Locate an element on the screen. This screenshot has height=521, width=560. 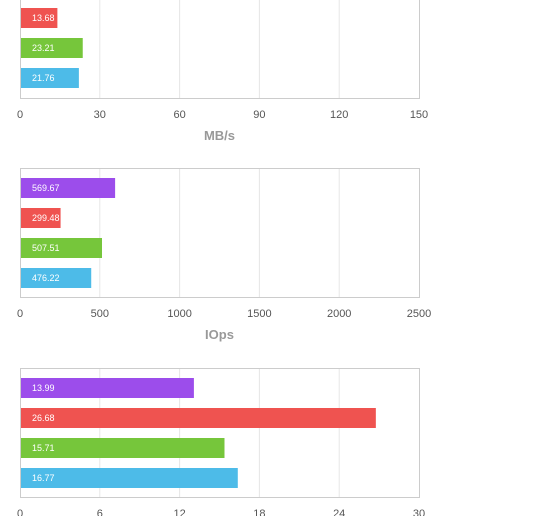
bar-value-label: 476.22 is located at coordinates (46, 278).